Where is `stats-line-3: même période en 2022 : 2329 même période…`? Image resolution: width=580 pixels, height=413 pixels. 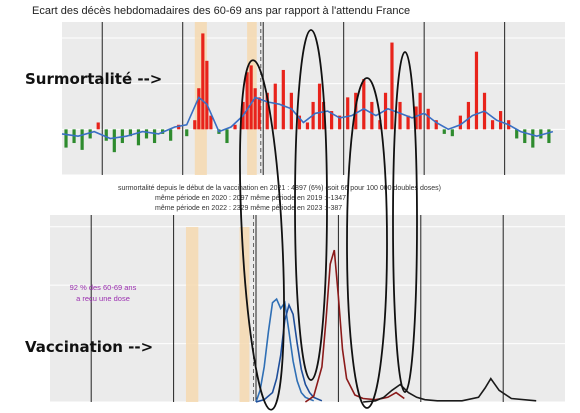 stats-line-3: même période en 2022 : 2329 même période… is located at coordinates (248, 208).